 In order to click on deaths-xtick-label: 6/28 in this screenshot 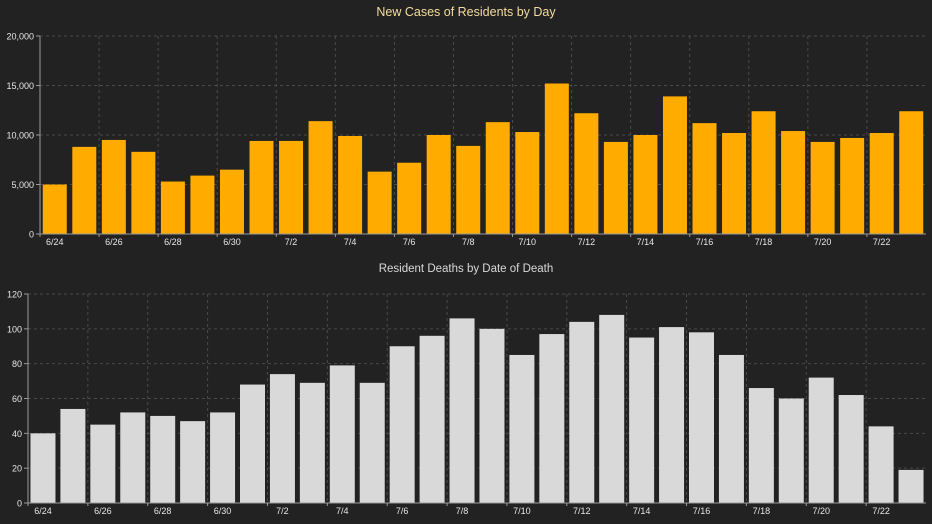, I will do `click(163, 511)`.